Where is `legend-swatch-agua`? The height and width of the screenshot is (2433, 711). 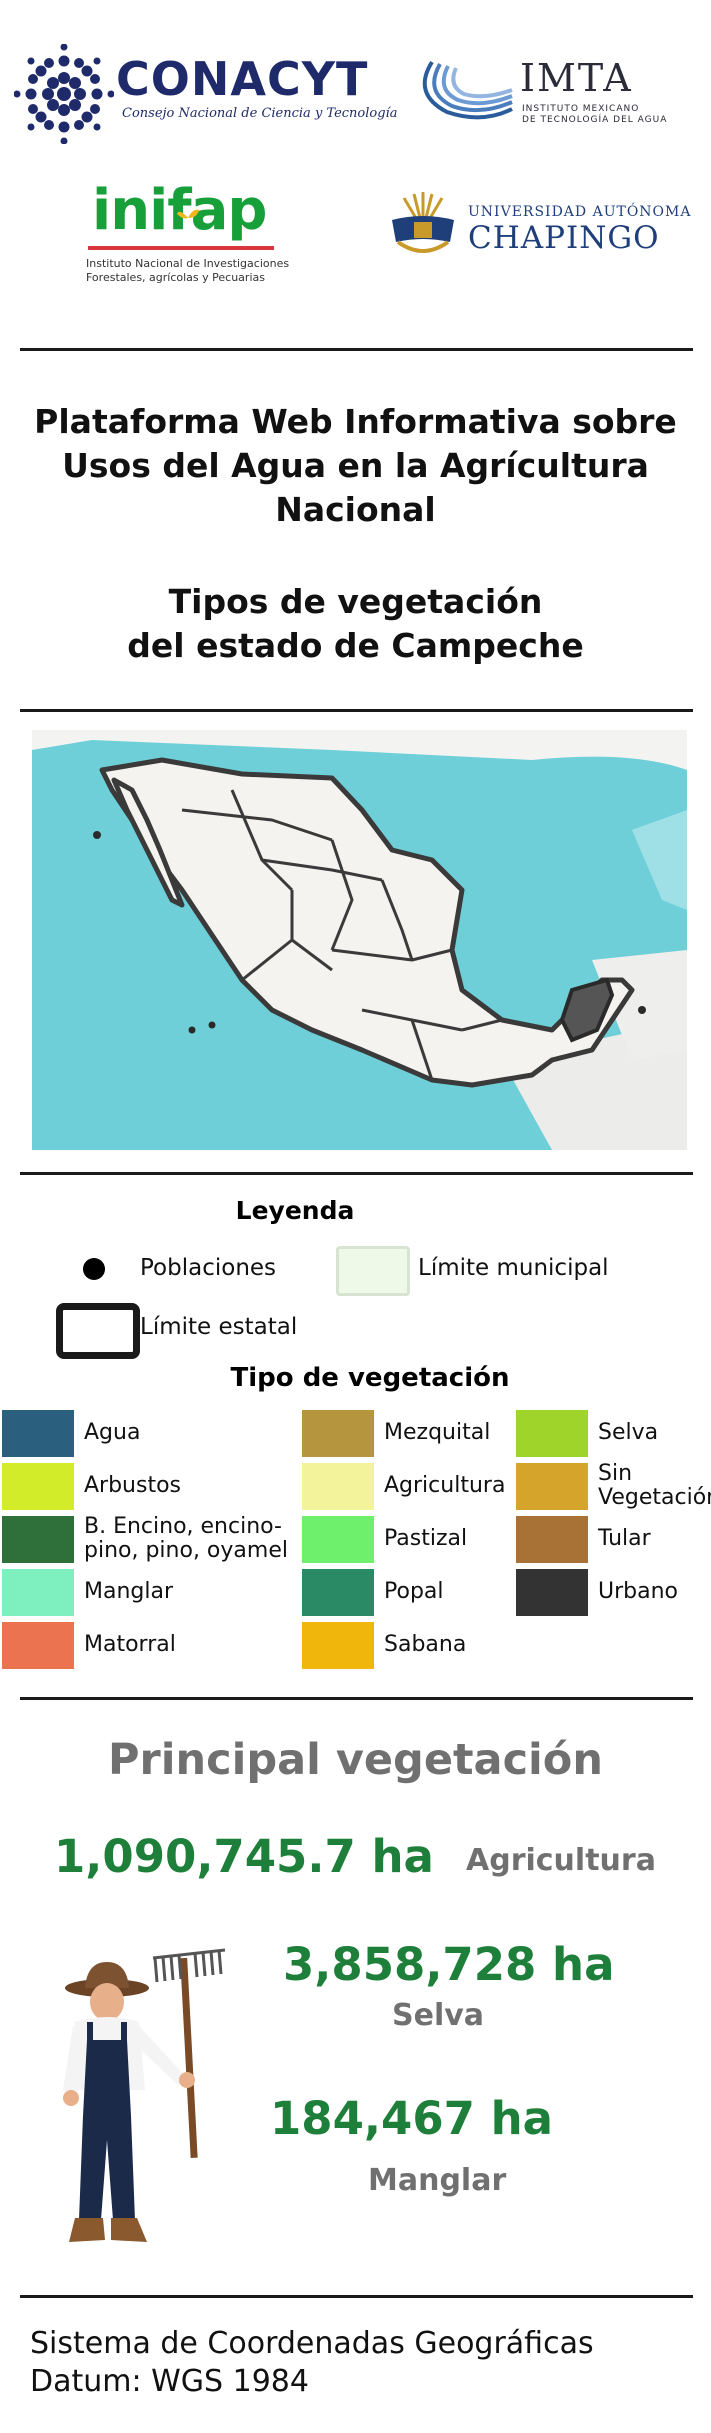
legend-swatch-agua is located at coordinates (38, 1433).